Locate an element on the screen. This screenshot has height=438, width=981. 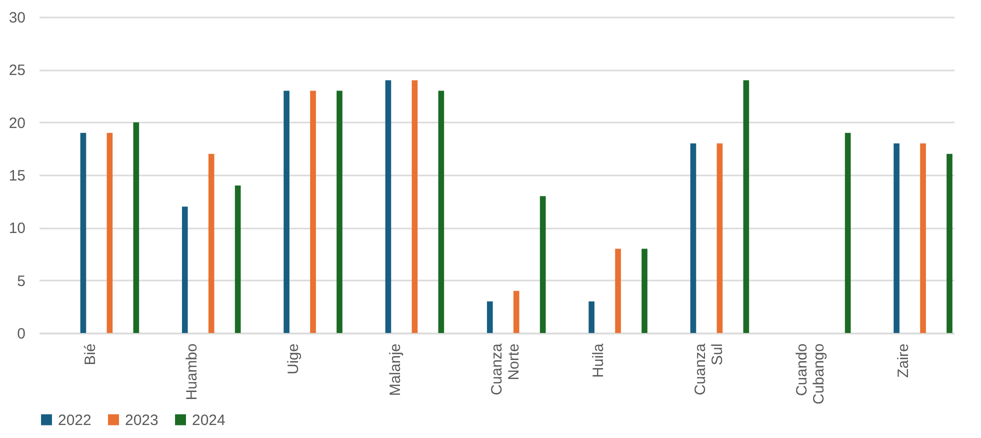
legend-label: 2024 is located at coordinates (209, 420).